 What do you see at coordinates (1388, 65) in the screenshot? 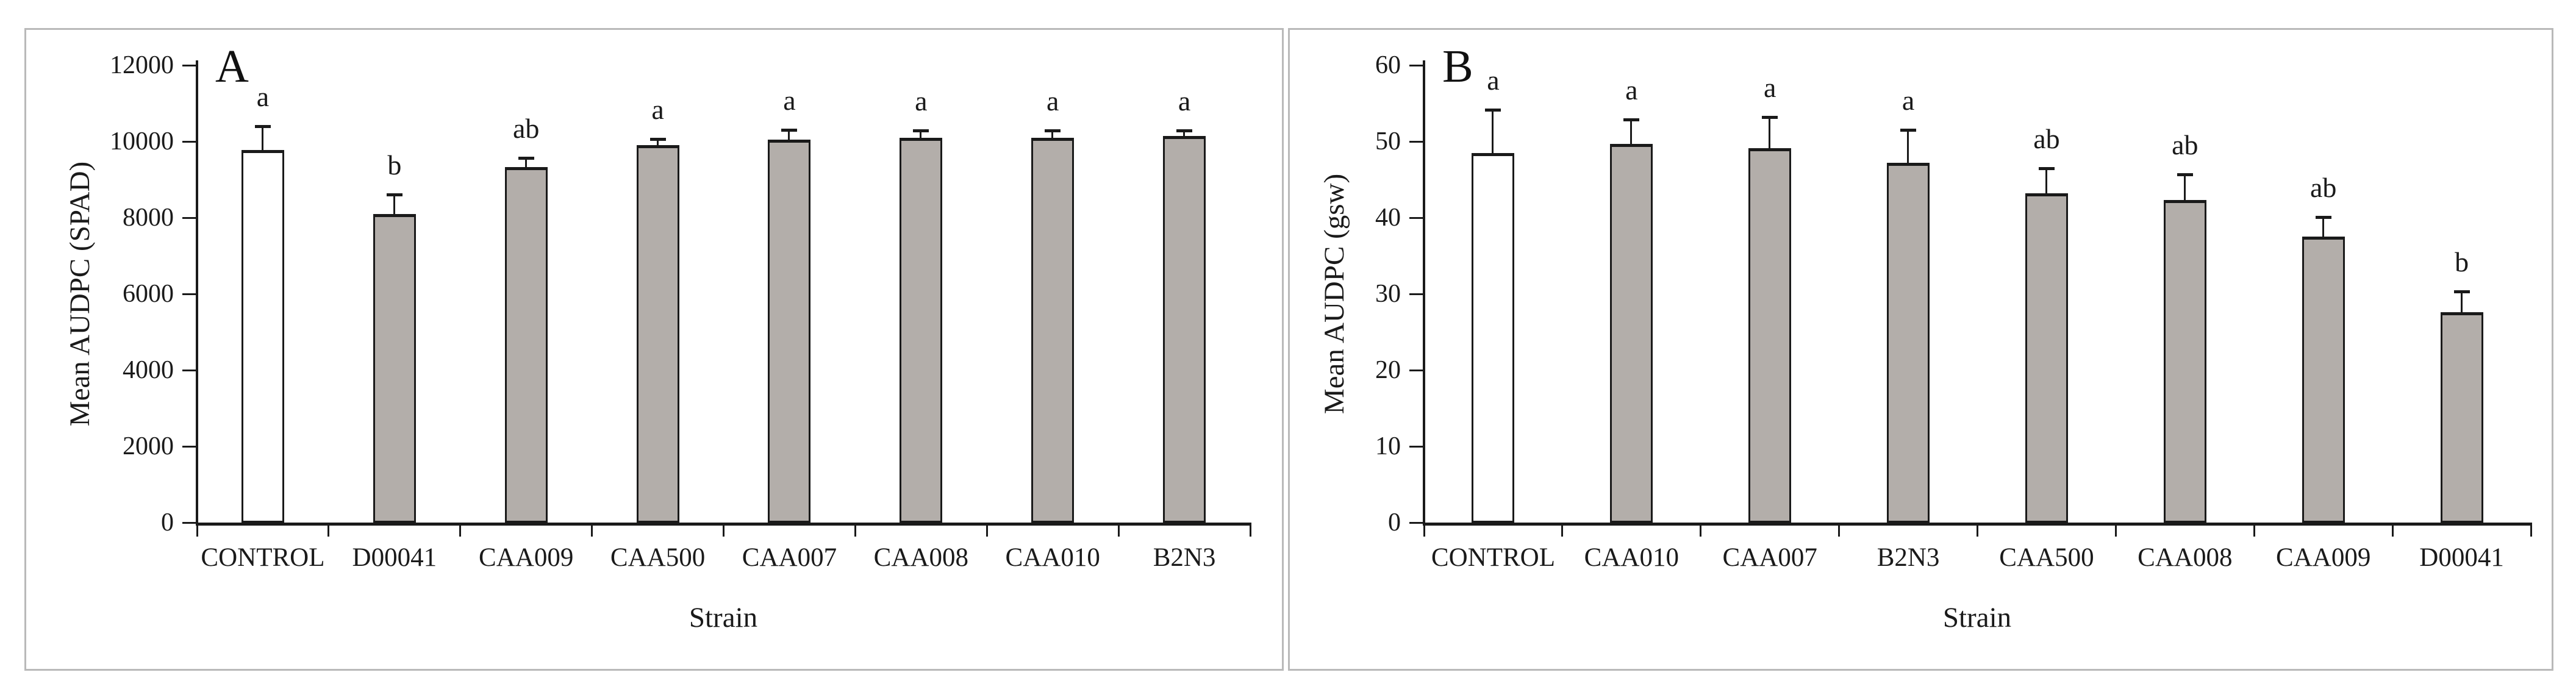
I see `y-tick-label: 60` at bounding box center [1388, 65].